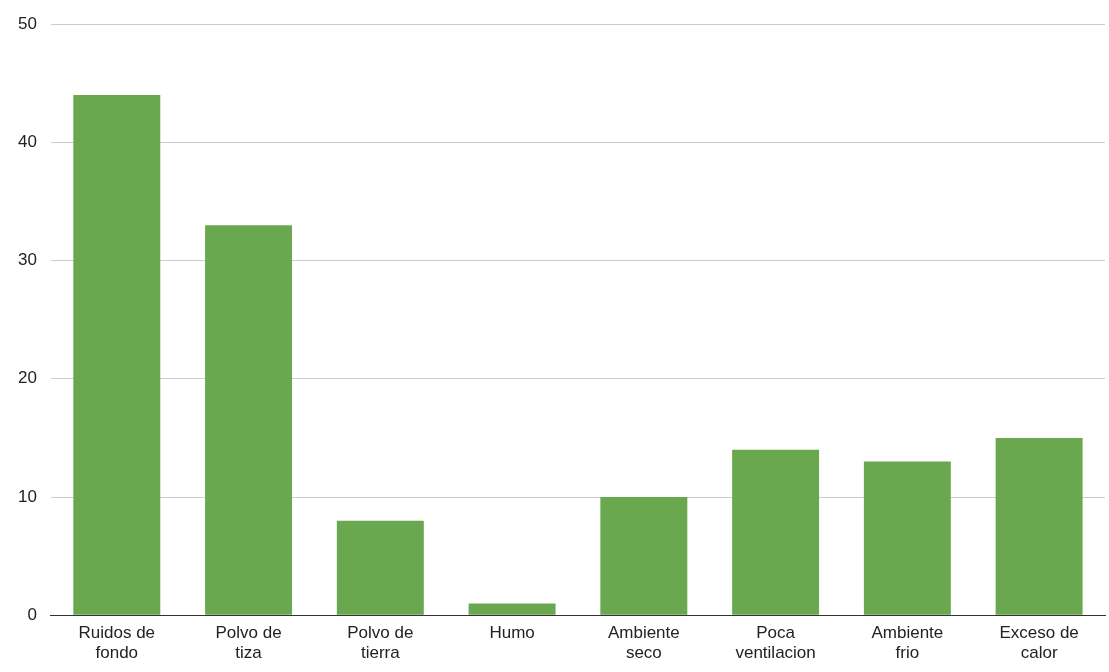  What do you see at coordinates (27, 23) in the screenshot?
I see `y-tick-label: 50` at bounding box center [27, 23].